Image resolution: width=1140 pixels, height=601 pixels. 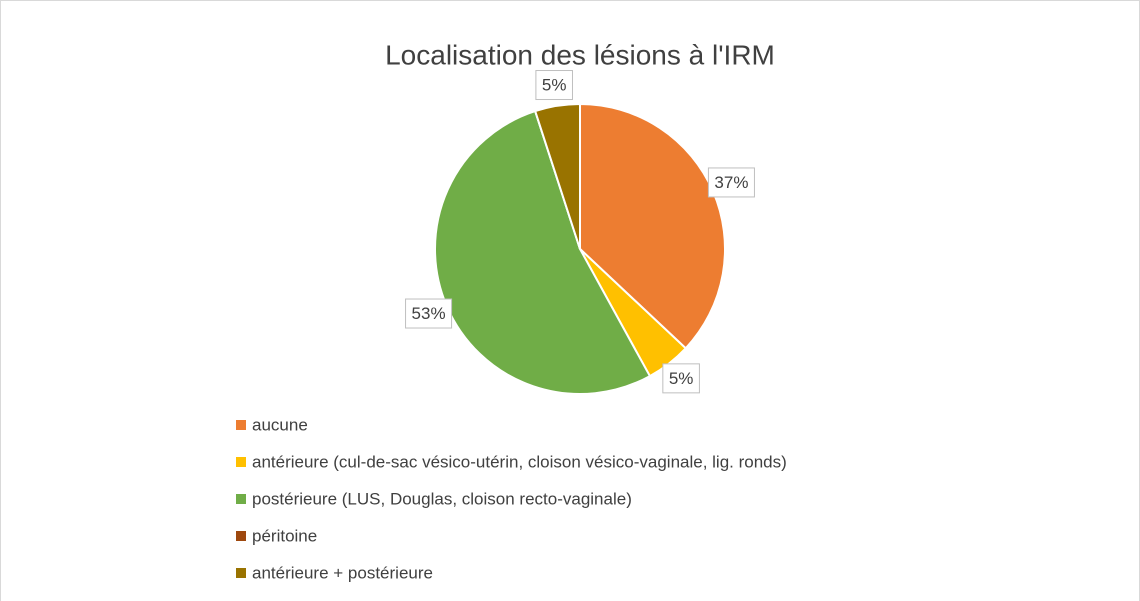 I want to click on data-label: 53%, so click(x=429, y=313).